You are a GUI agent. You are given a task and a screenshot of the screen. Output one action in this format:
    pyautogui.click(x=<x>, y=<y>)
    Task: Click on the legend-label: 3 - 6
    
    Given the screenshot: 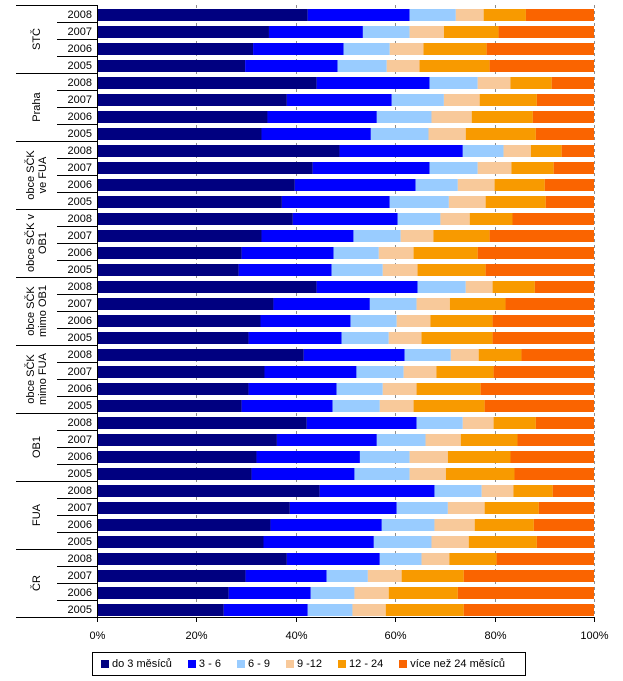 What is the action you would take?
    pyautogui.click(x=209, y=664)
    